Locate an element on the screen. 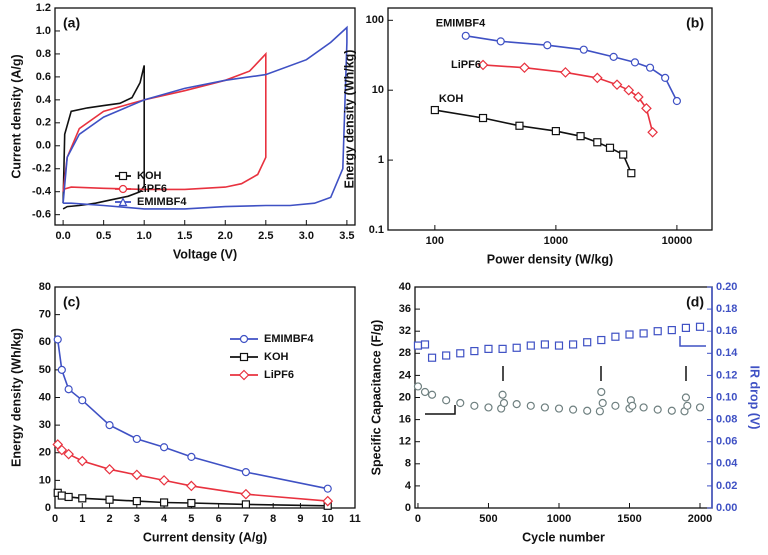 Image resolution: width=768 pixels, height=555 pixels. legend-marker is located at coordinates (123, 189).